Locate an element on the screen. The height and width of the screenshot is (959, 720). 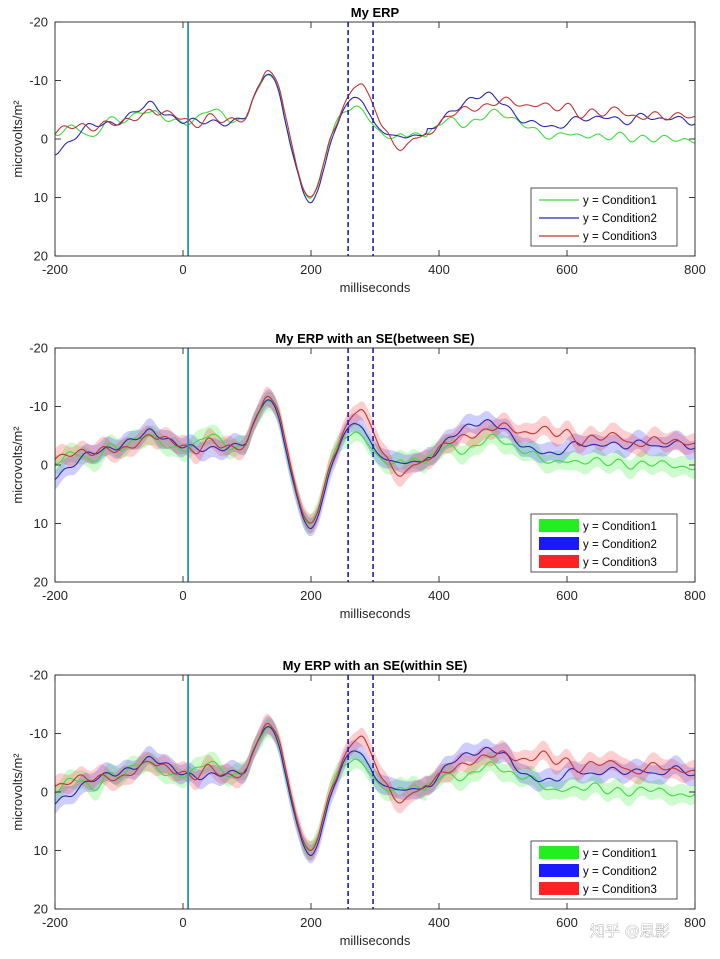
chart-title: My ERP with an SE(between SE) is located at coordinates (374, 338).